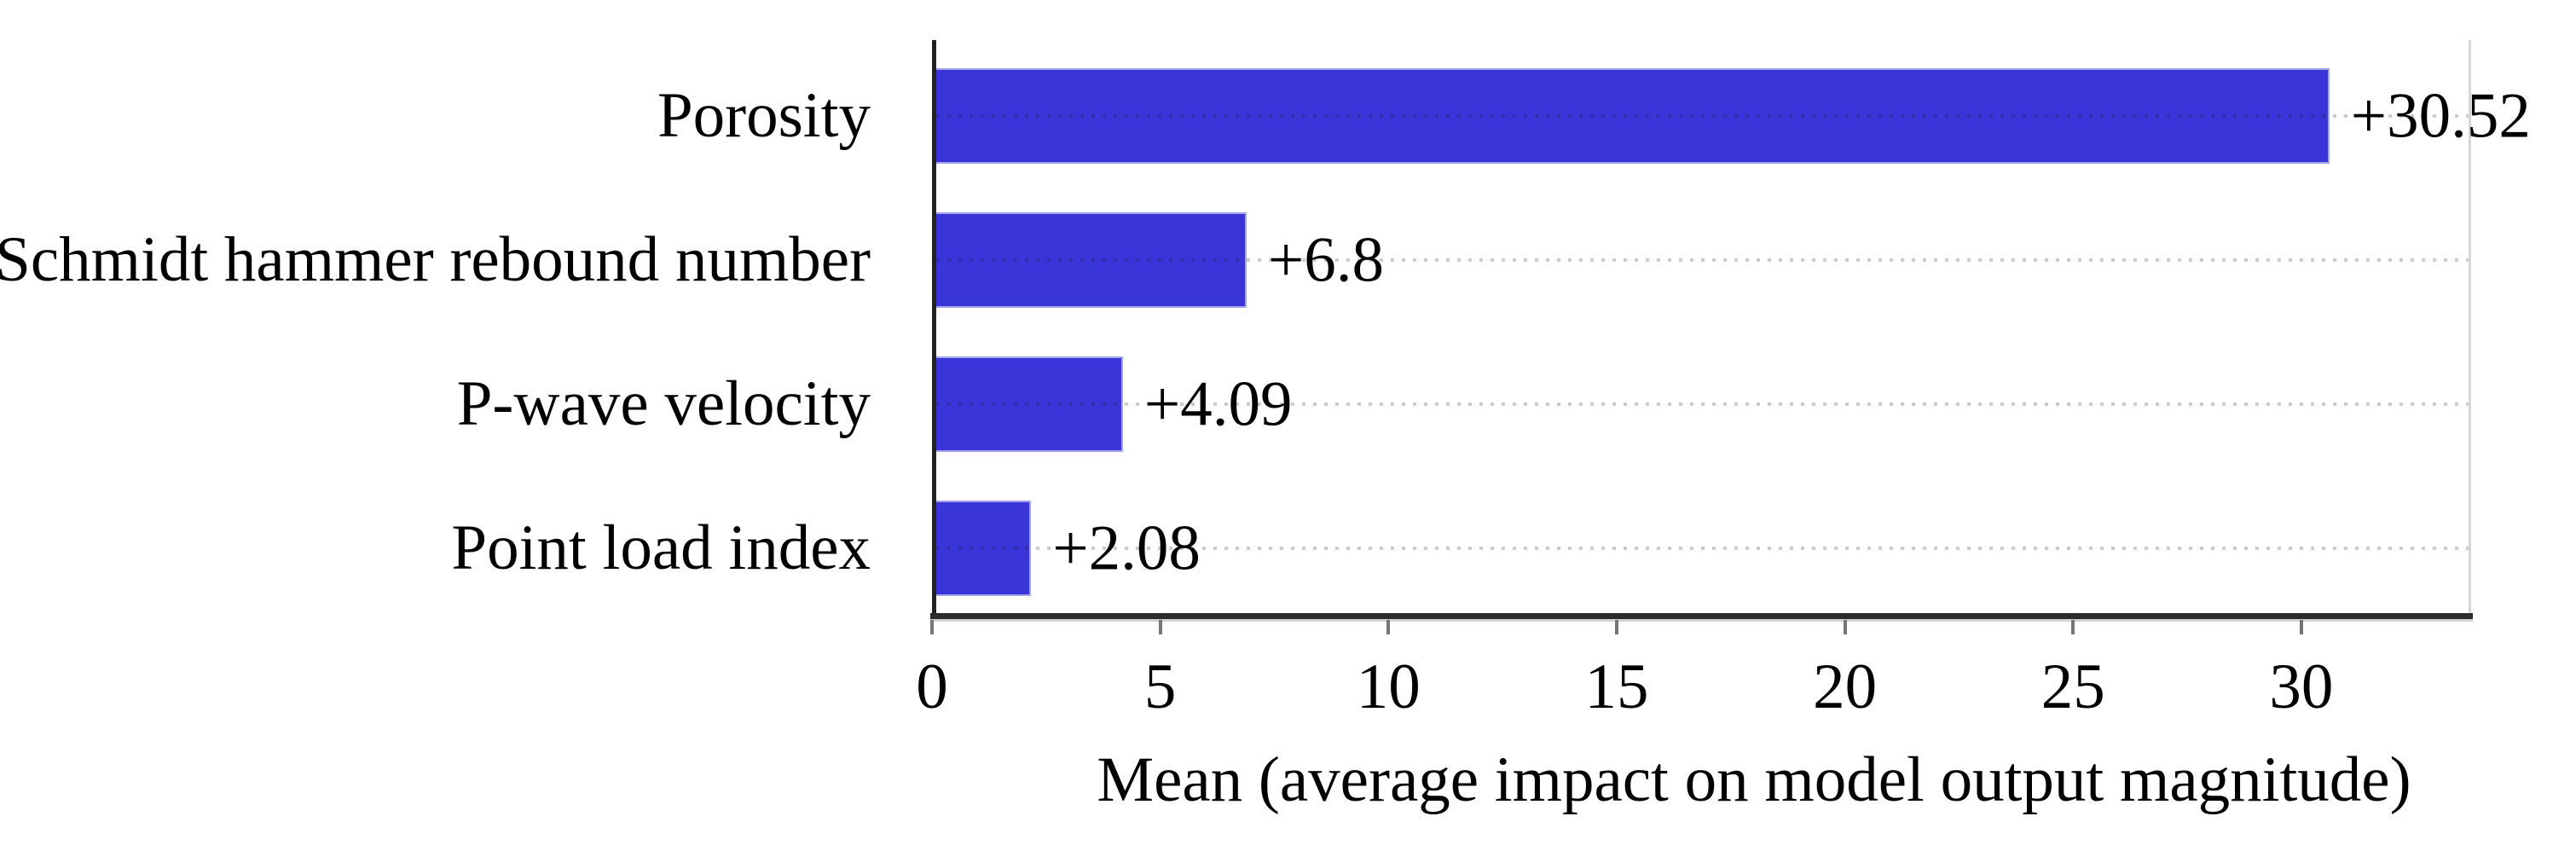 The width and height of the screenshot is (2576, 851). Describe the element at coordinates (1701, 616) in the screenshot. I see `x-axis-line` at that location.